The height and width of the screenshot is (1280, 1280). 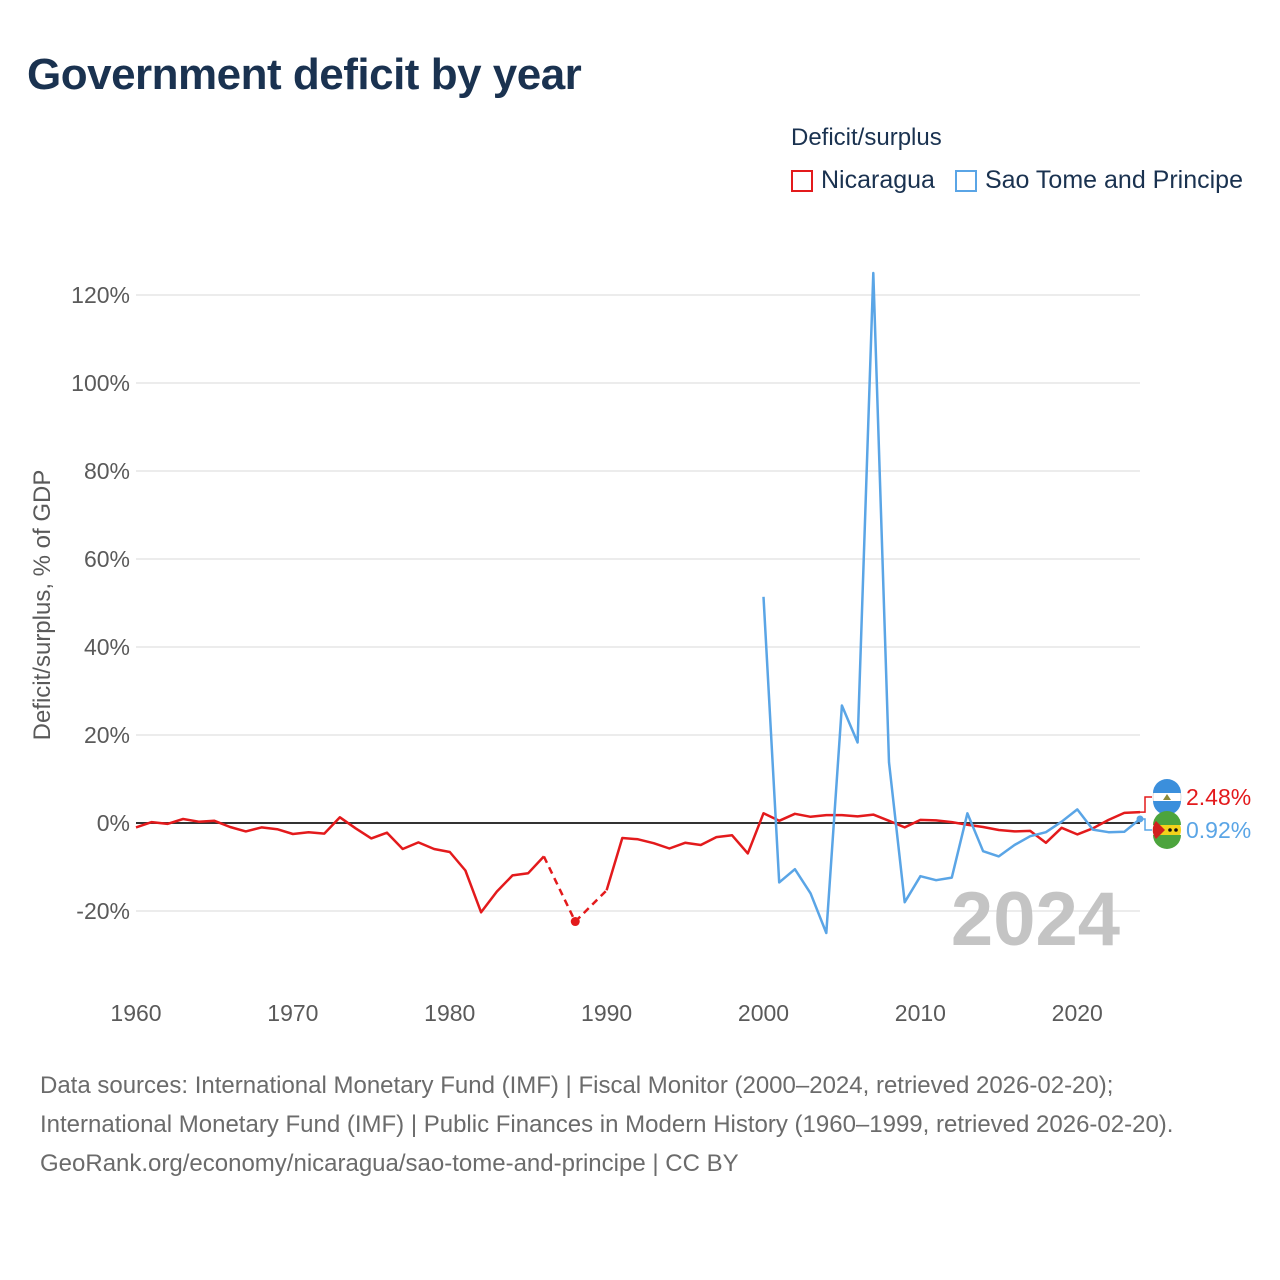 What do you see at coordinates (107, 559) in the screenshot?
I see `y-tick-label: 60%` at bounding box center [107, 559].